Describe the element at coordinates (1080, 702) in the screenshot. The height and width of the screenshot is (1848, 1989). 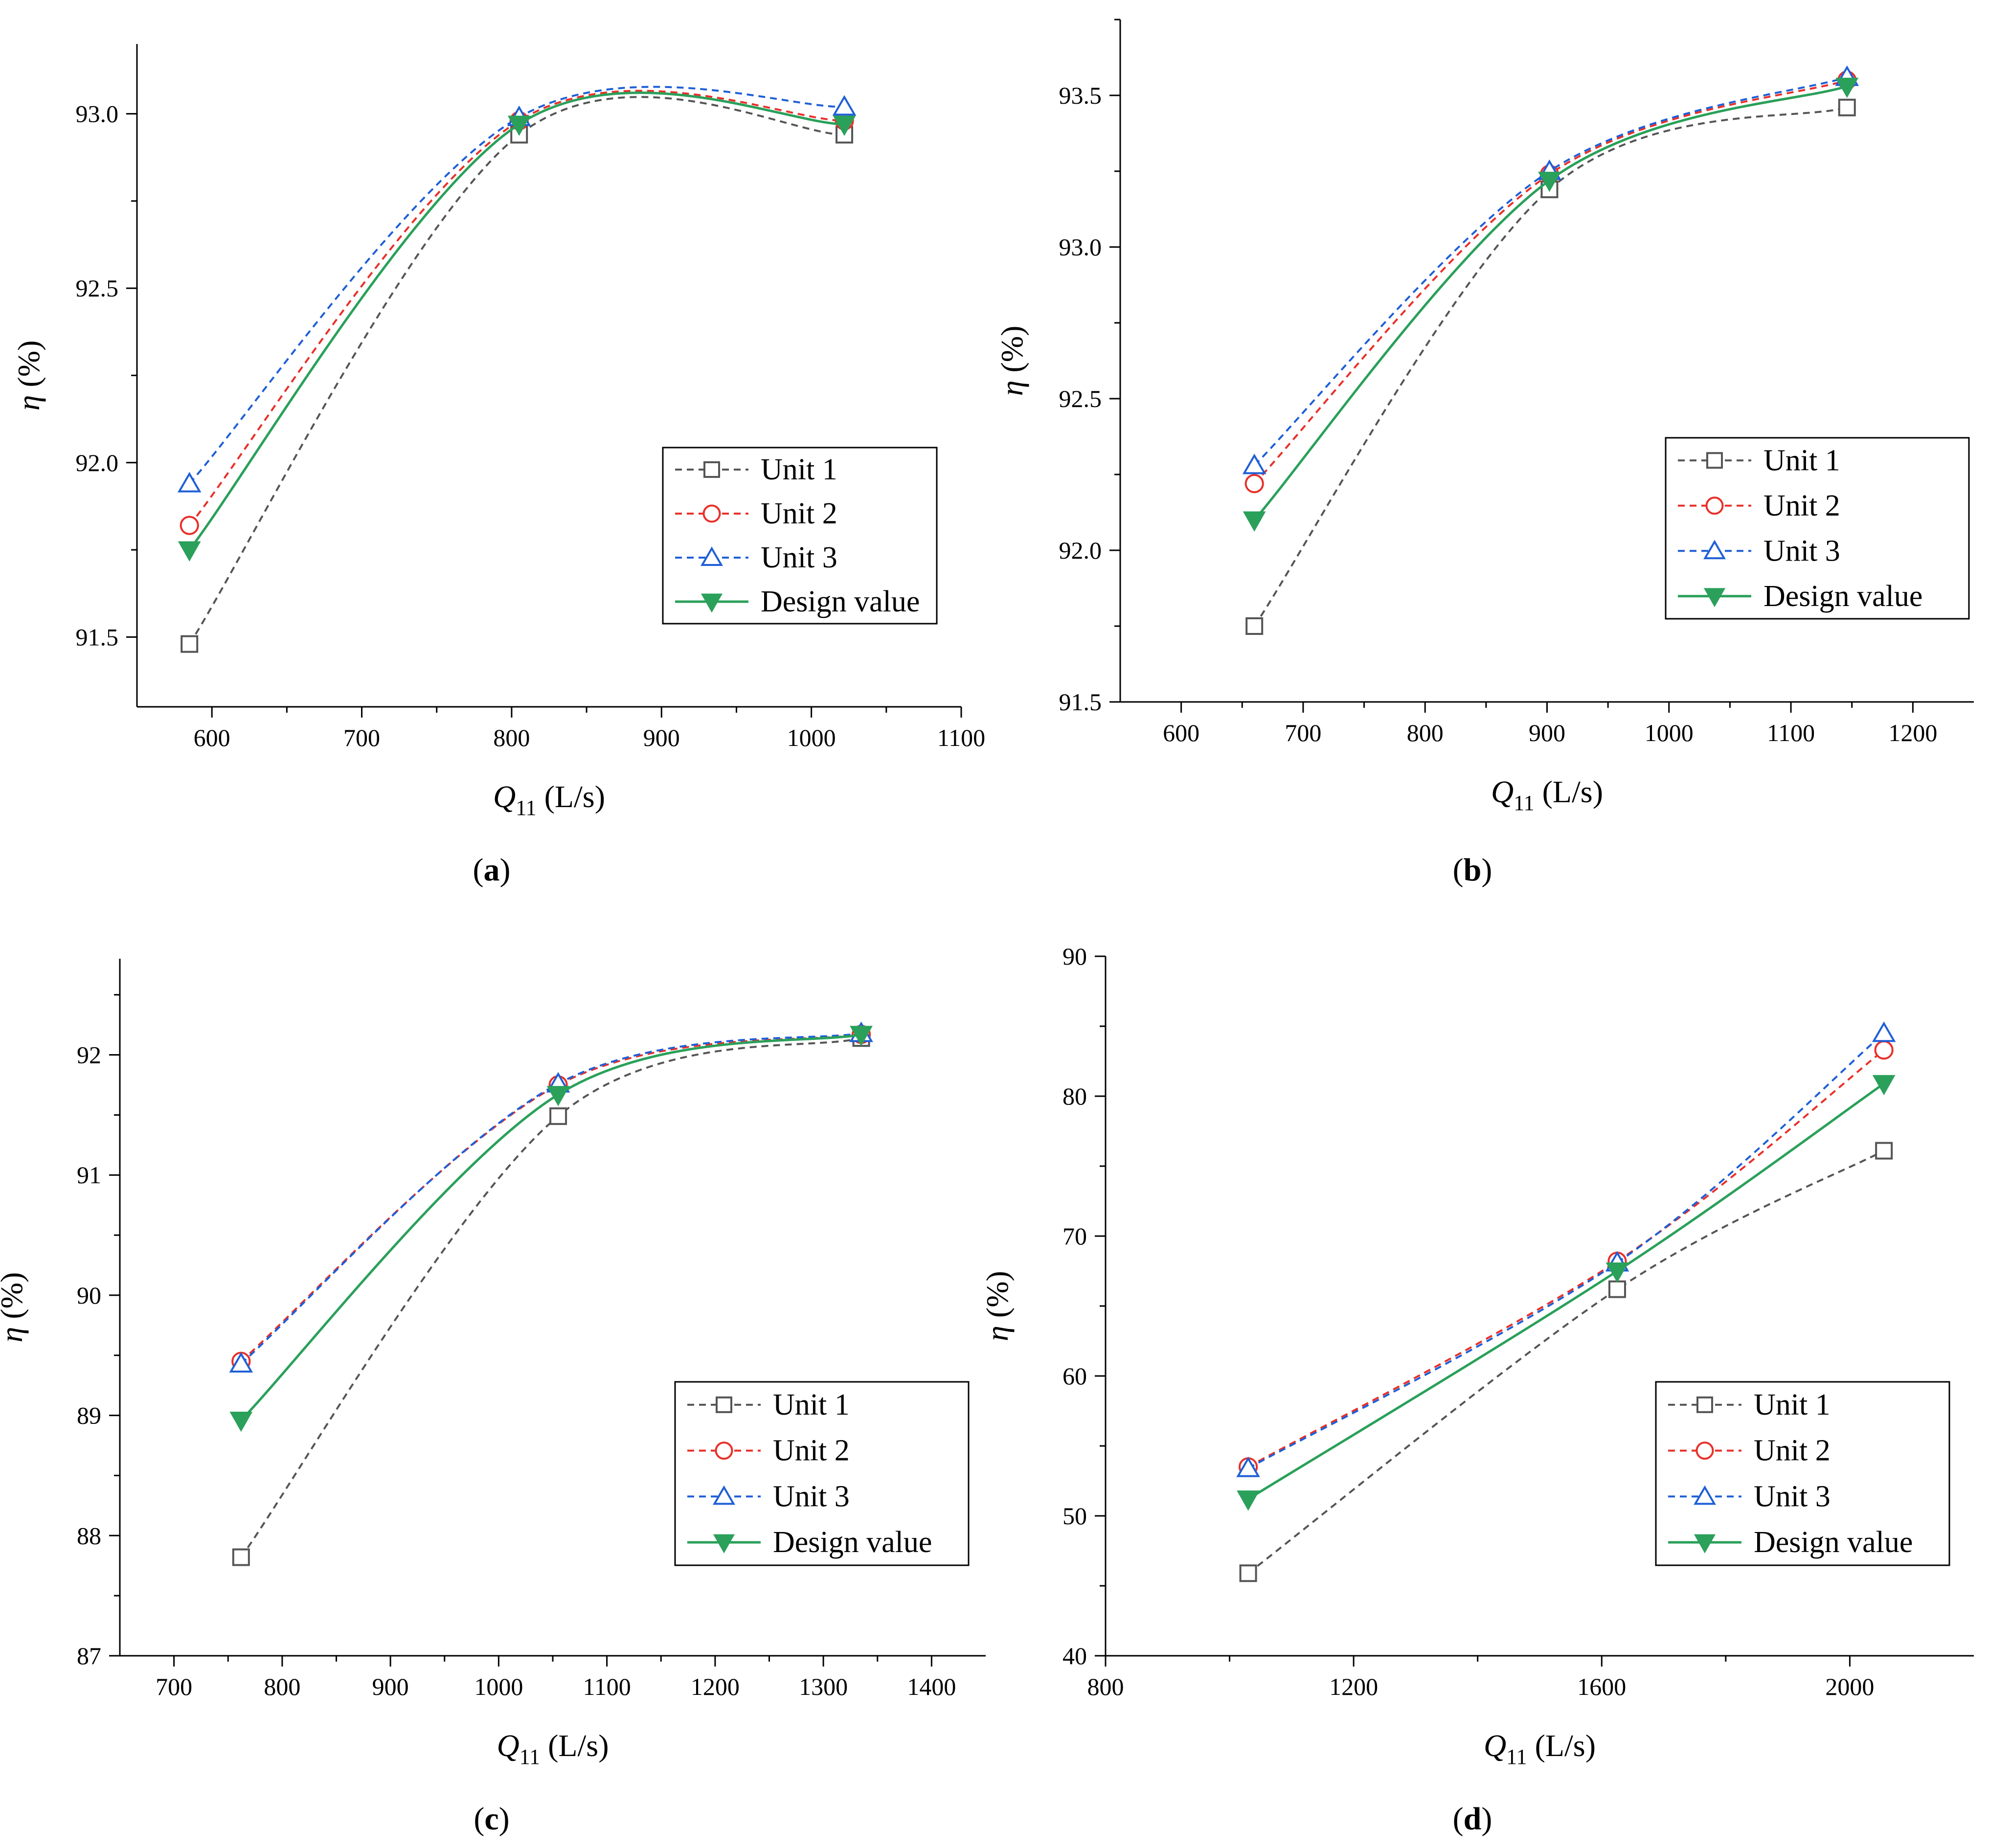
I see `y-tick-label: 91.5` at that location.